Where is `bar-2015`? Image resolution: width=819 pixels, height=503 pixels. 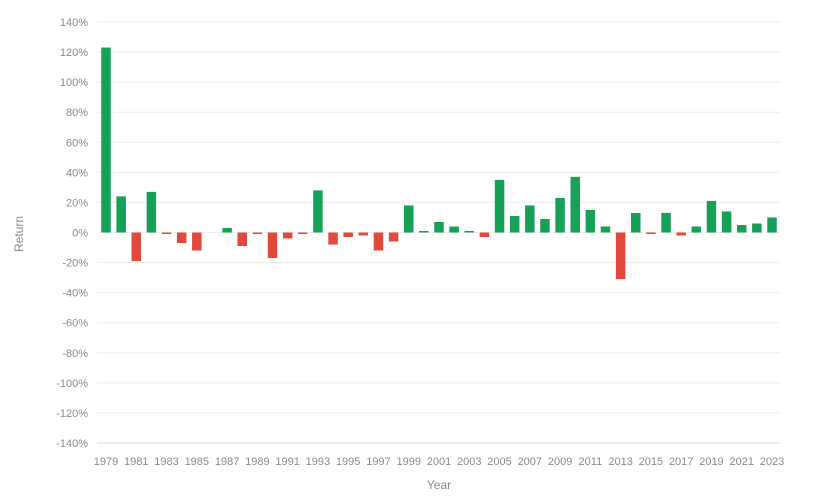 bar-2015 is located at coordinates (651, 233).